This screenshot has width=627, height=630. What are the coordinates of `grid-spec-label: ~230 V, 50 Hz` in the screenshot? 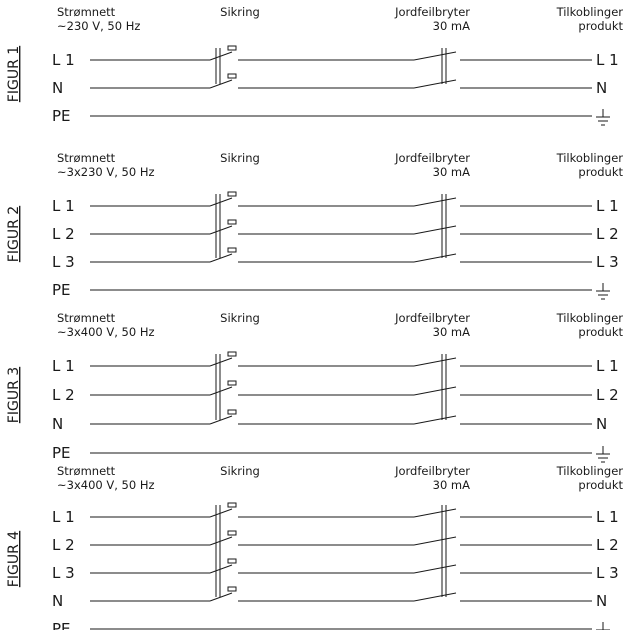 It's located at (98, 26).